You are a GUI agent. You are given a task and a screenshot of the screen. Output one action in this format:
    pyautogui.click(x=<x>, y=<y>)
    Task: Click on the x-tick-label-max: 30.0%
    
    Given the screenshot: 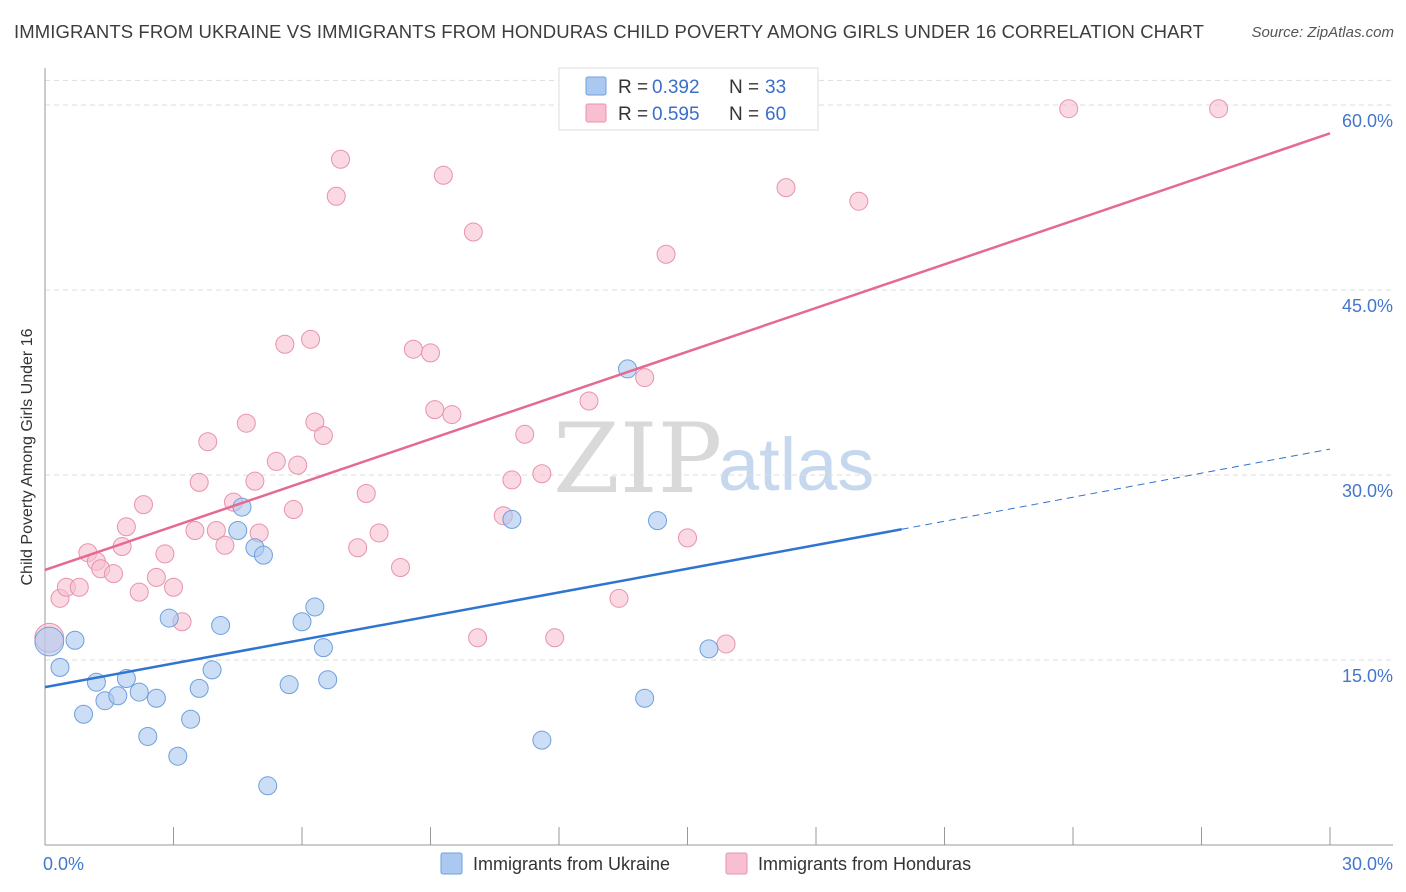 What is the action you would take?
    pyautogui.click(x=1367, y=864)
    